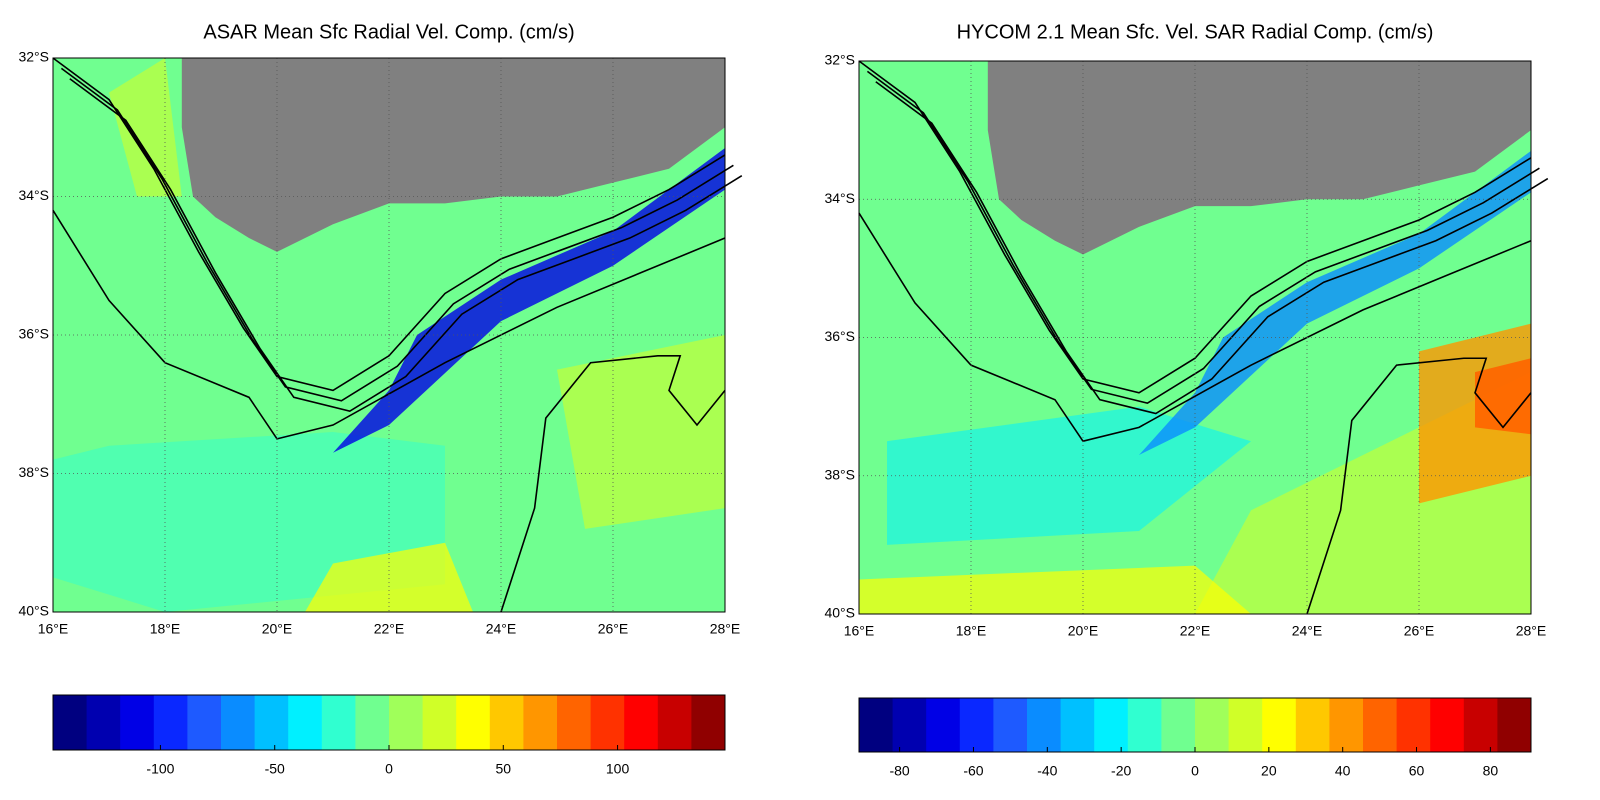 This screenshot has width=1600, height=800. Describe the element at coordinates (1269, 771) in the screenshot. I see `colorbar-tick-label: 20` at that location.